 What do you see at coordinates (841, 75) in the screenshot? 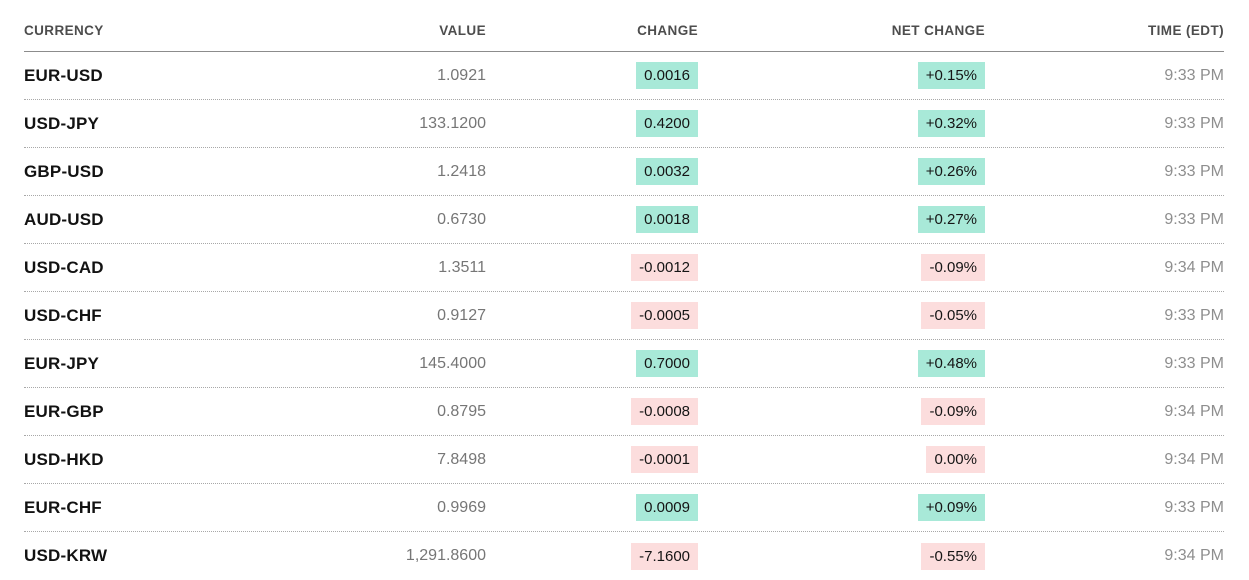
I see `net-change-cell: +0.15%` at bounding box center [841, 75].